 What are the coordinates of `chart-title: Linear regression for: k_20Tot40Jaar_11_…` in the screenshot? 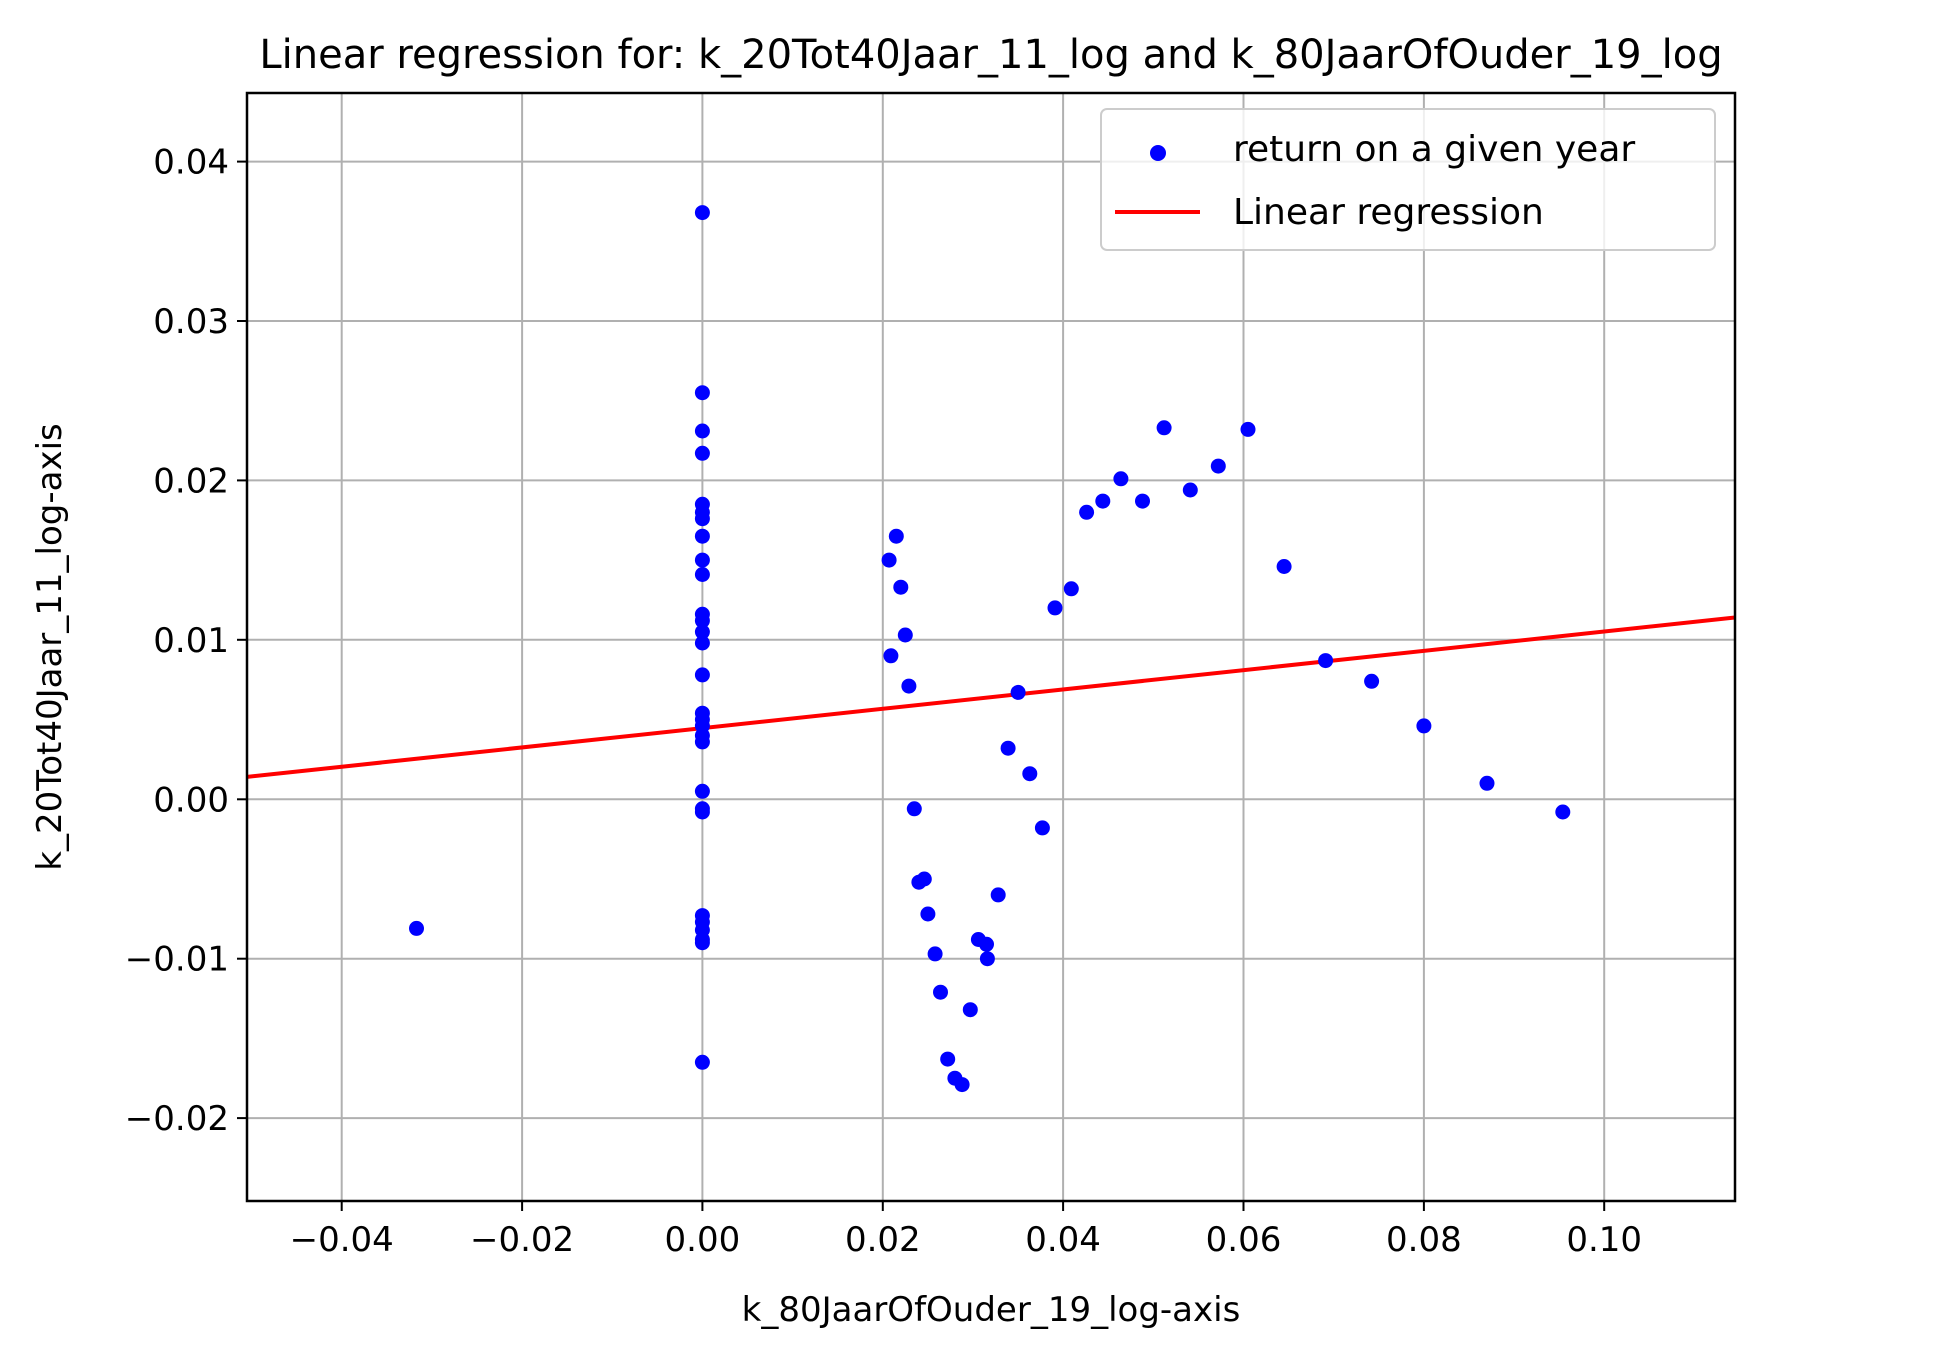 It's located at (990, 55).